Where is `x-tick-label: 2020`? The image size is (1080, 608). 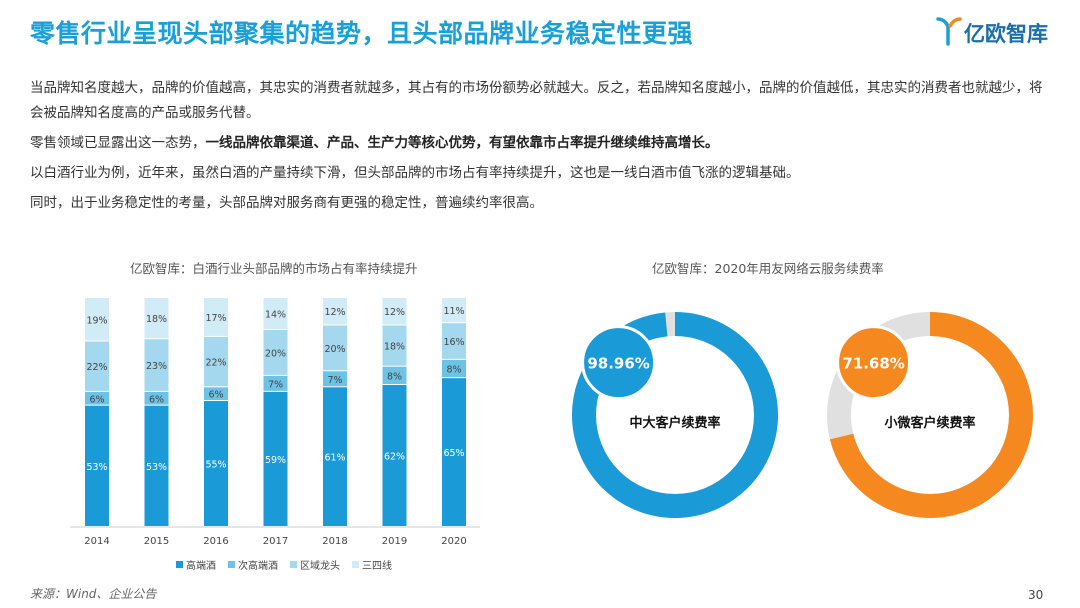 x-tick-label: 2020 is located at coordinates (453, 541).